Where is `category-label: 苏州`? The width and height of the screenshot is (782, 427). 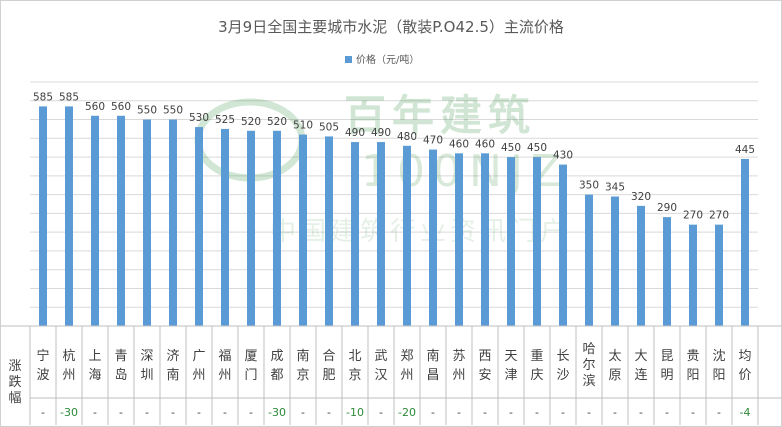
category-label: 苏州 is located at coordinates (458, 365).